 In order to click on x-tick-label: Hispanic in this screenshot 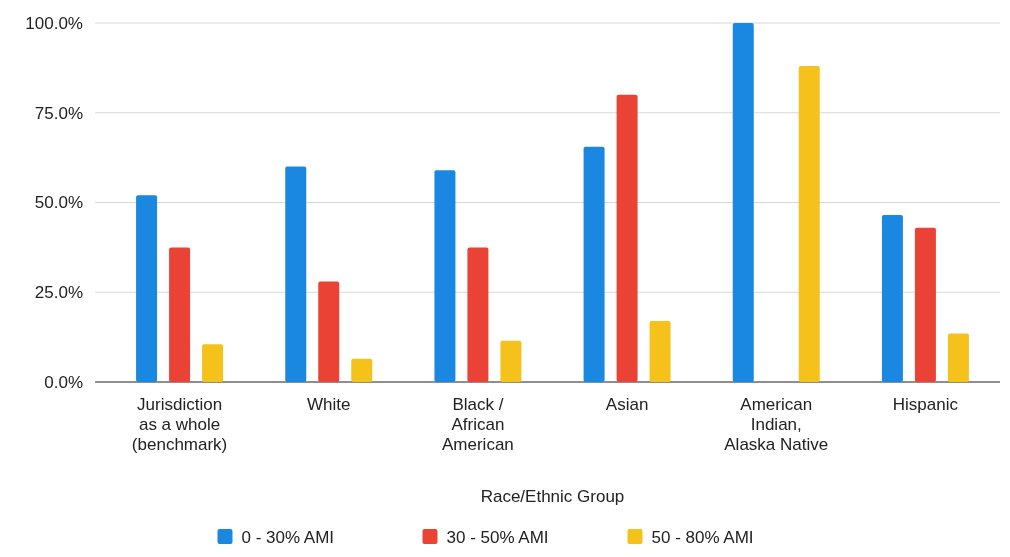, I will do `click(925, 404)`.